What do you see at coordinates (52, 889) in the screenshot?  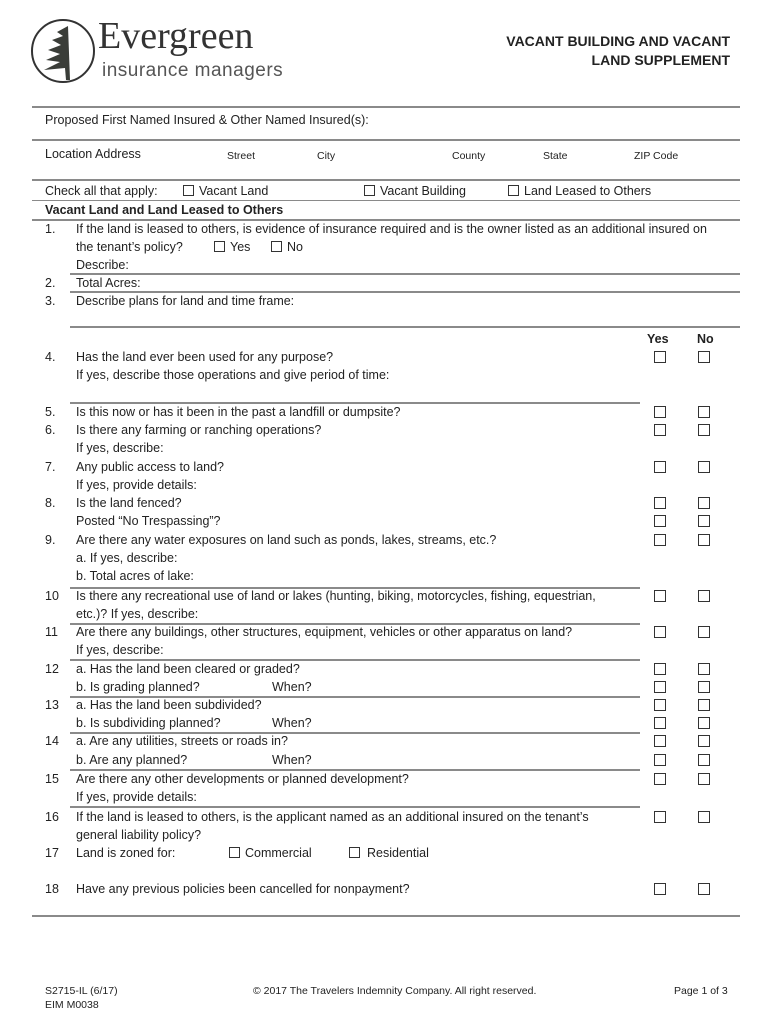 I see `question-number: 18` at bounding box center [52, 889].